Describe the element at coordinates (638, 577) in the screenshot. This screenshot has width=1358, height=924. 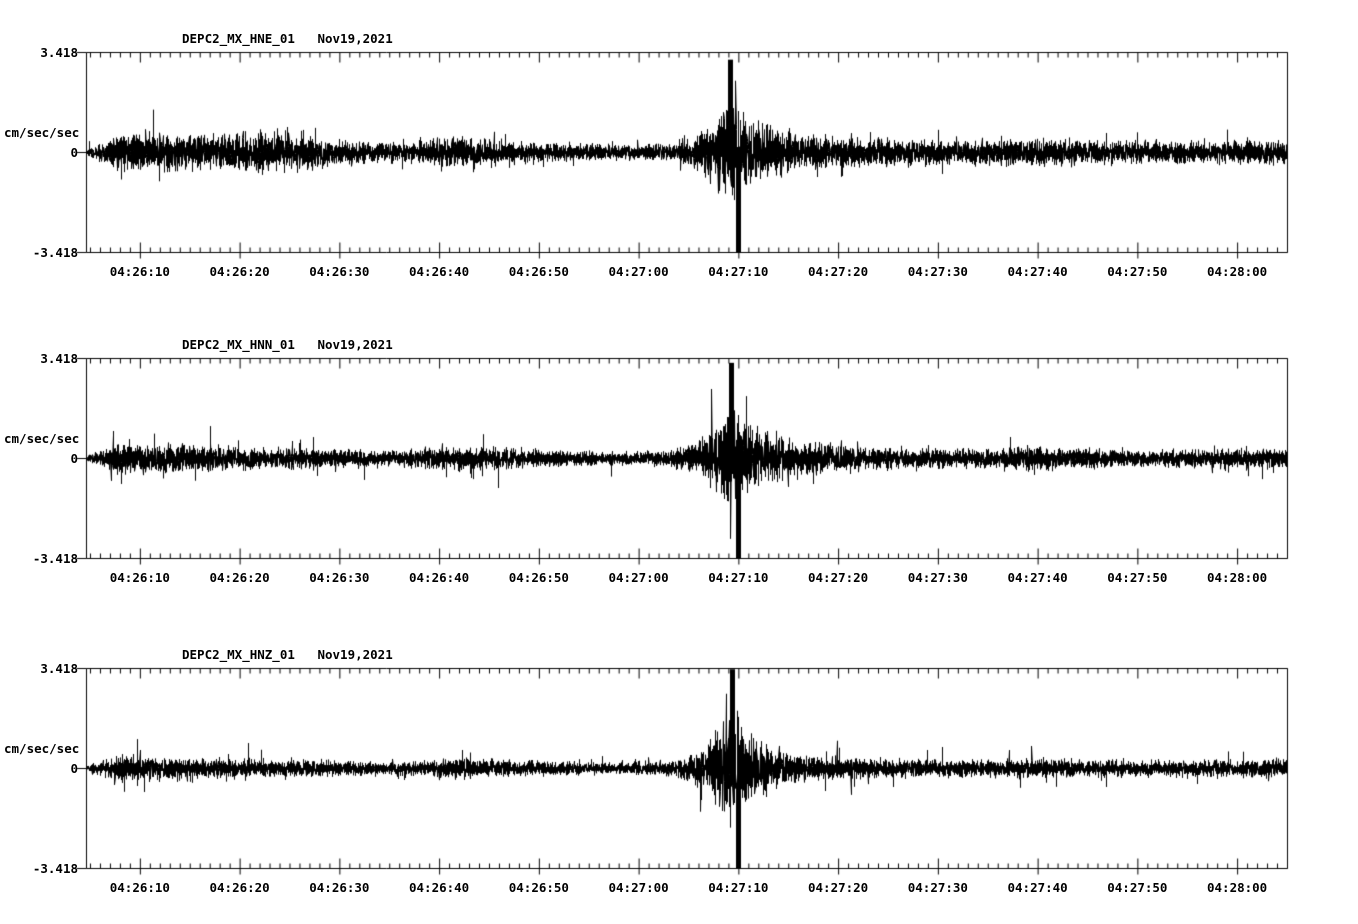
I see `x-tick-label-2-6: 04:27:00` at that location.